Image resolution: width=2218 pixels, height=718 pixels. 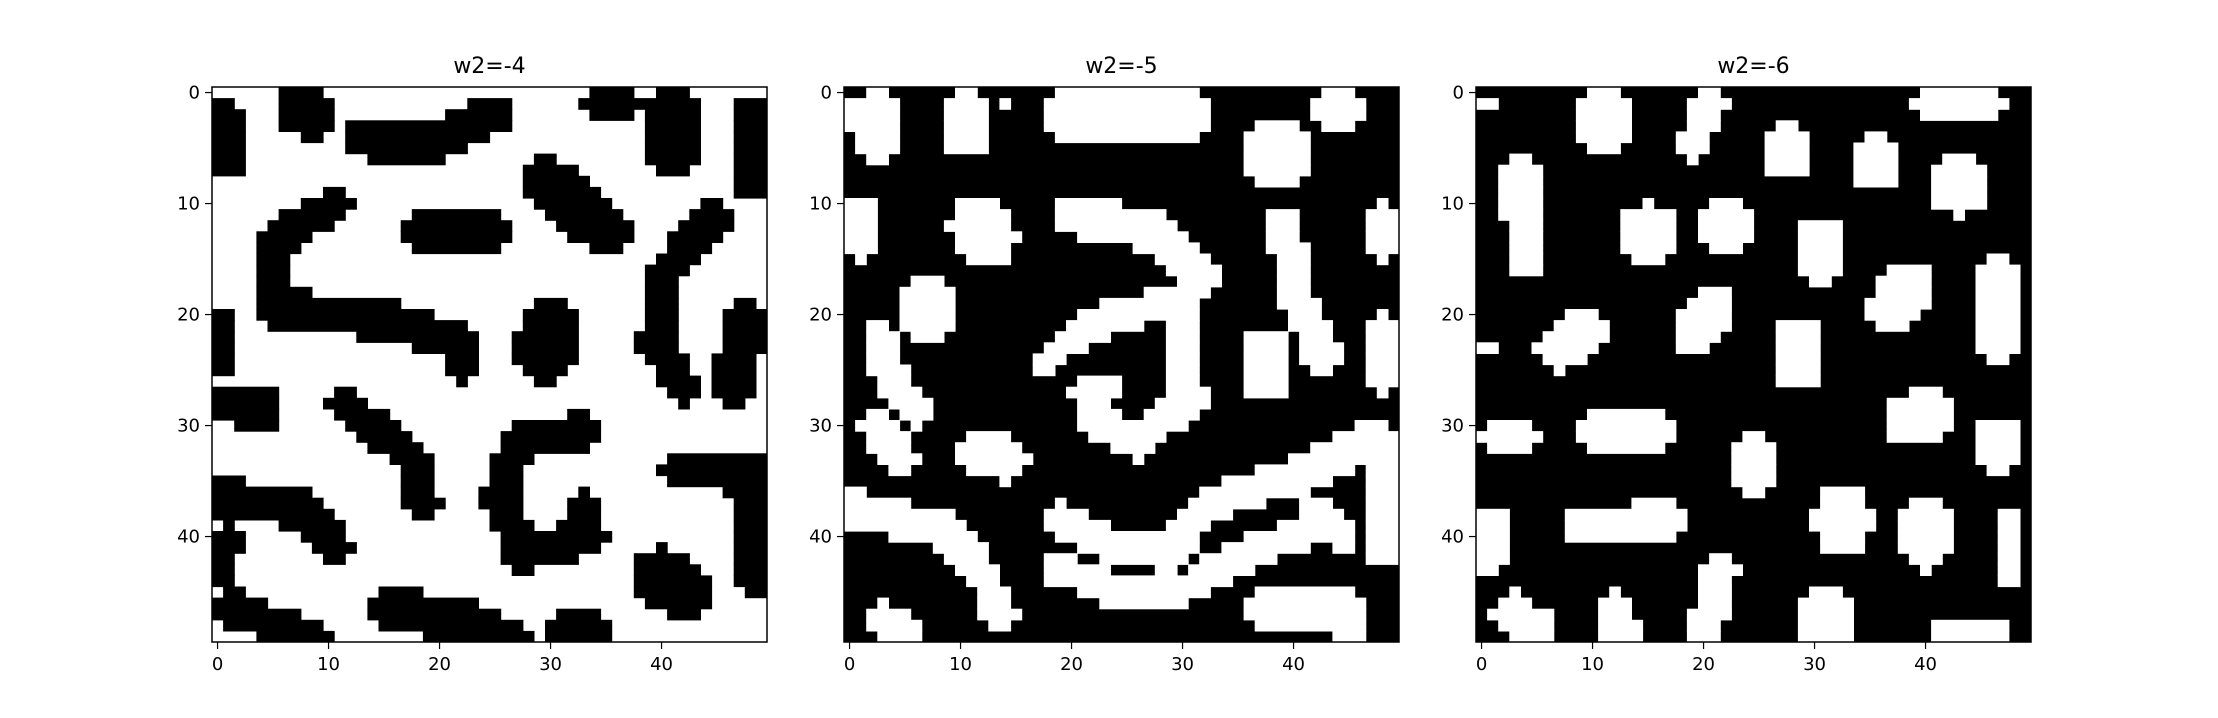 I want to click on x-tick-label: 20, so click(x=1703, y=664).